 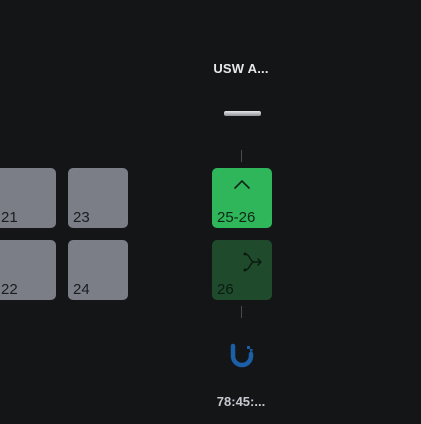 I want to click on split-arrow-icon, so click(x=242, y=262).